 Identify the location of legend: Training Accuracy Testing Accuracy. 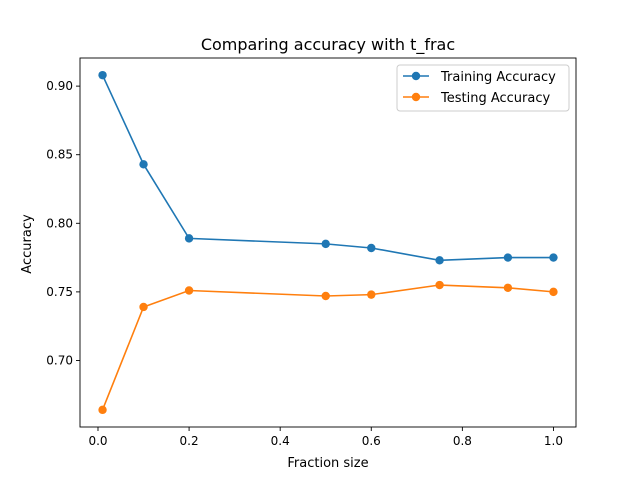
(483, 88).